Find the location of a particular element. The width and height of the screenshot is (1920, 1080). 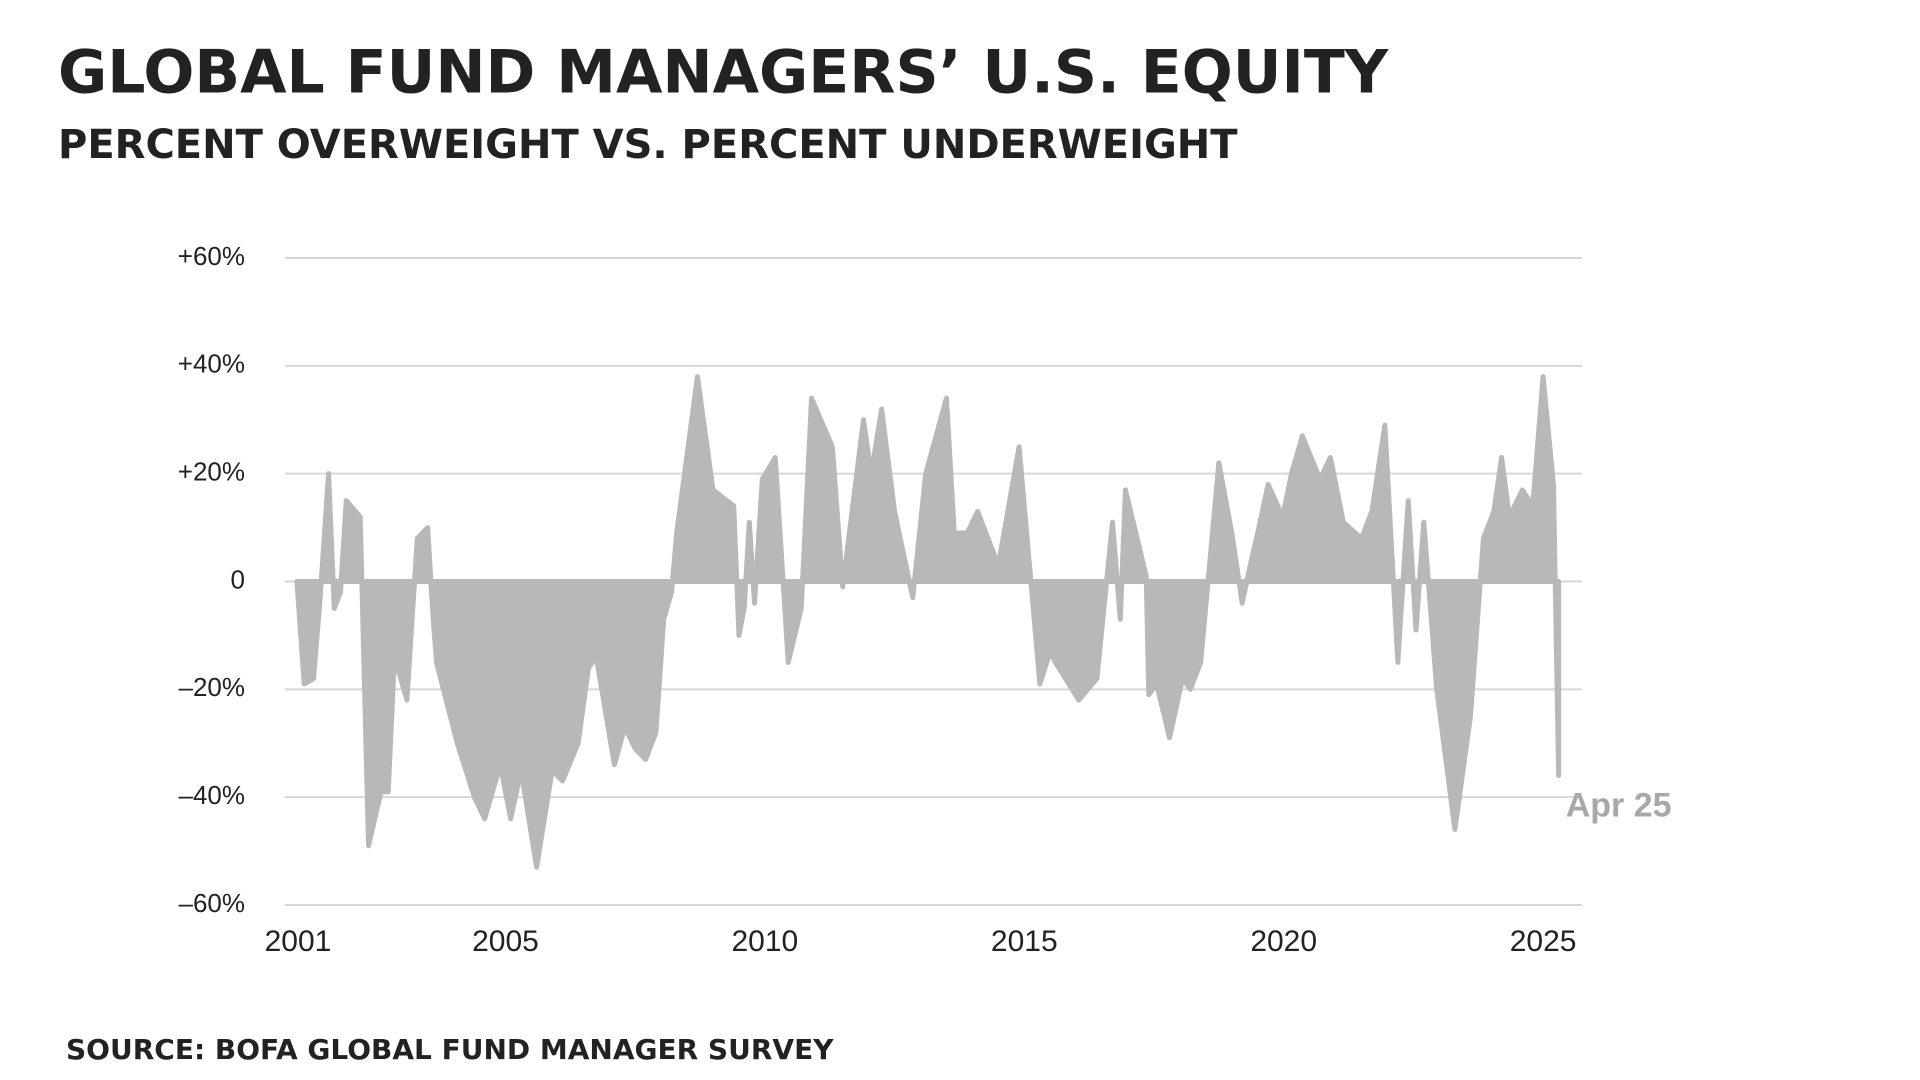

y-tick-label: –60% is located at coordinates (212, 903).